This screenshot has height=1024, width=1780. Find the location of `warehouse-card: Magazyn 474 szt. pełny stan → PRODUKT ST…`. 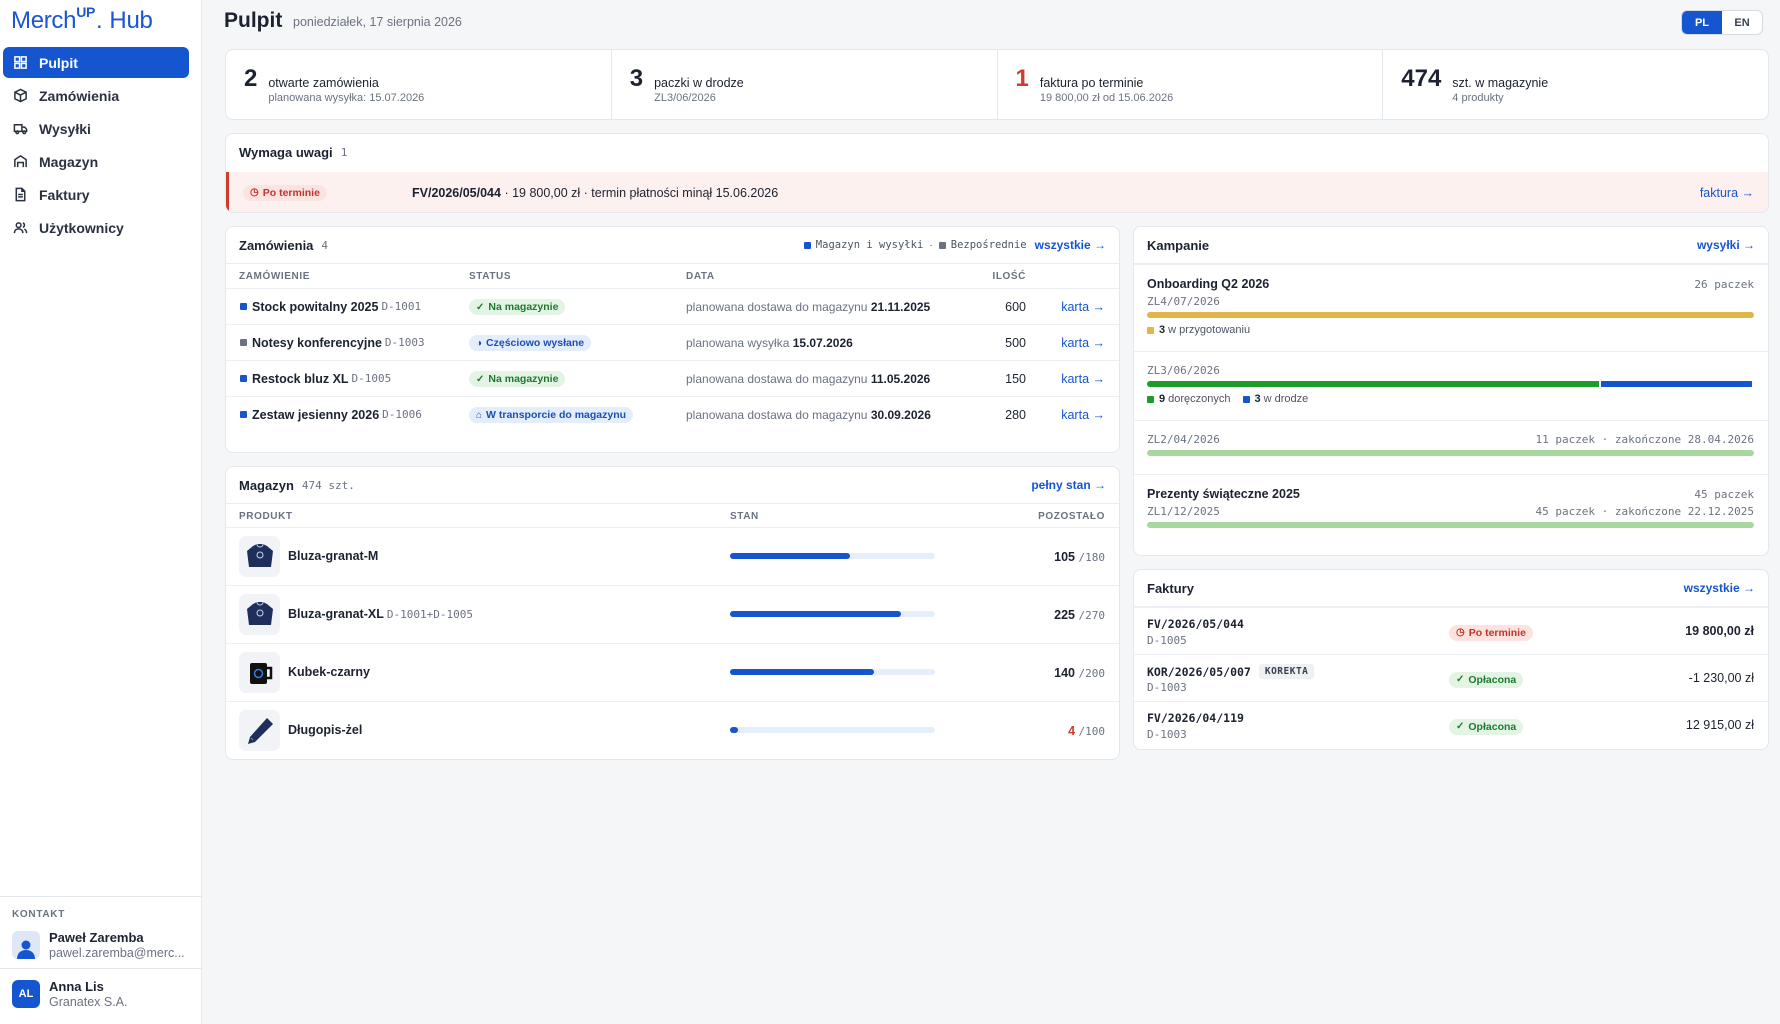

warehouse-card: Magazyn 474 szt. pełny stan → PRODUKT ST… is located at coordinates (672, 613).